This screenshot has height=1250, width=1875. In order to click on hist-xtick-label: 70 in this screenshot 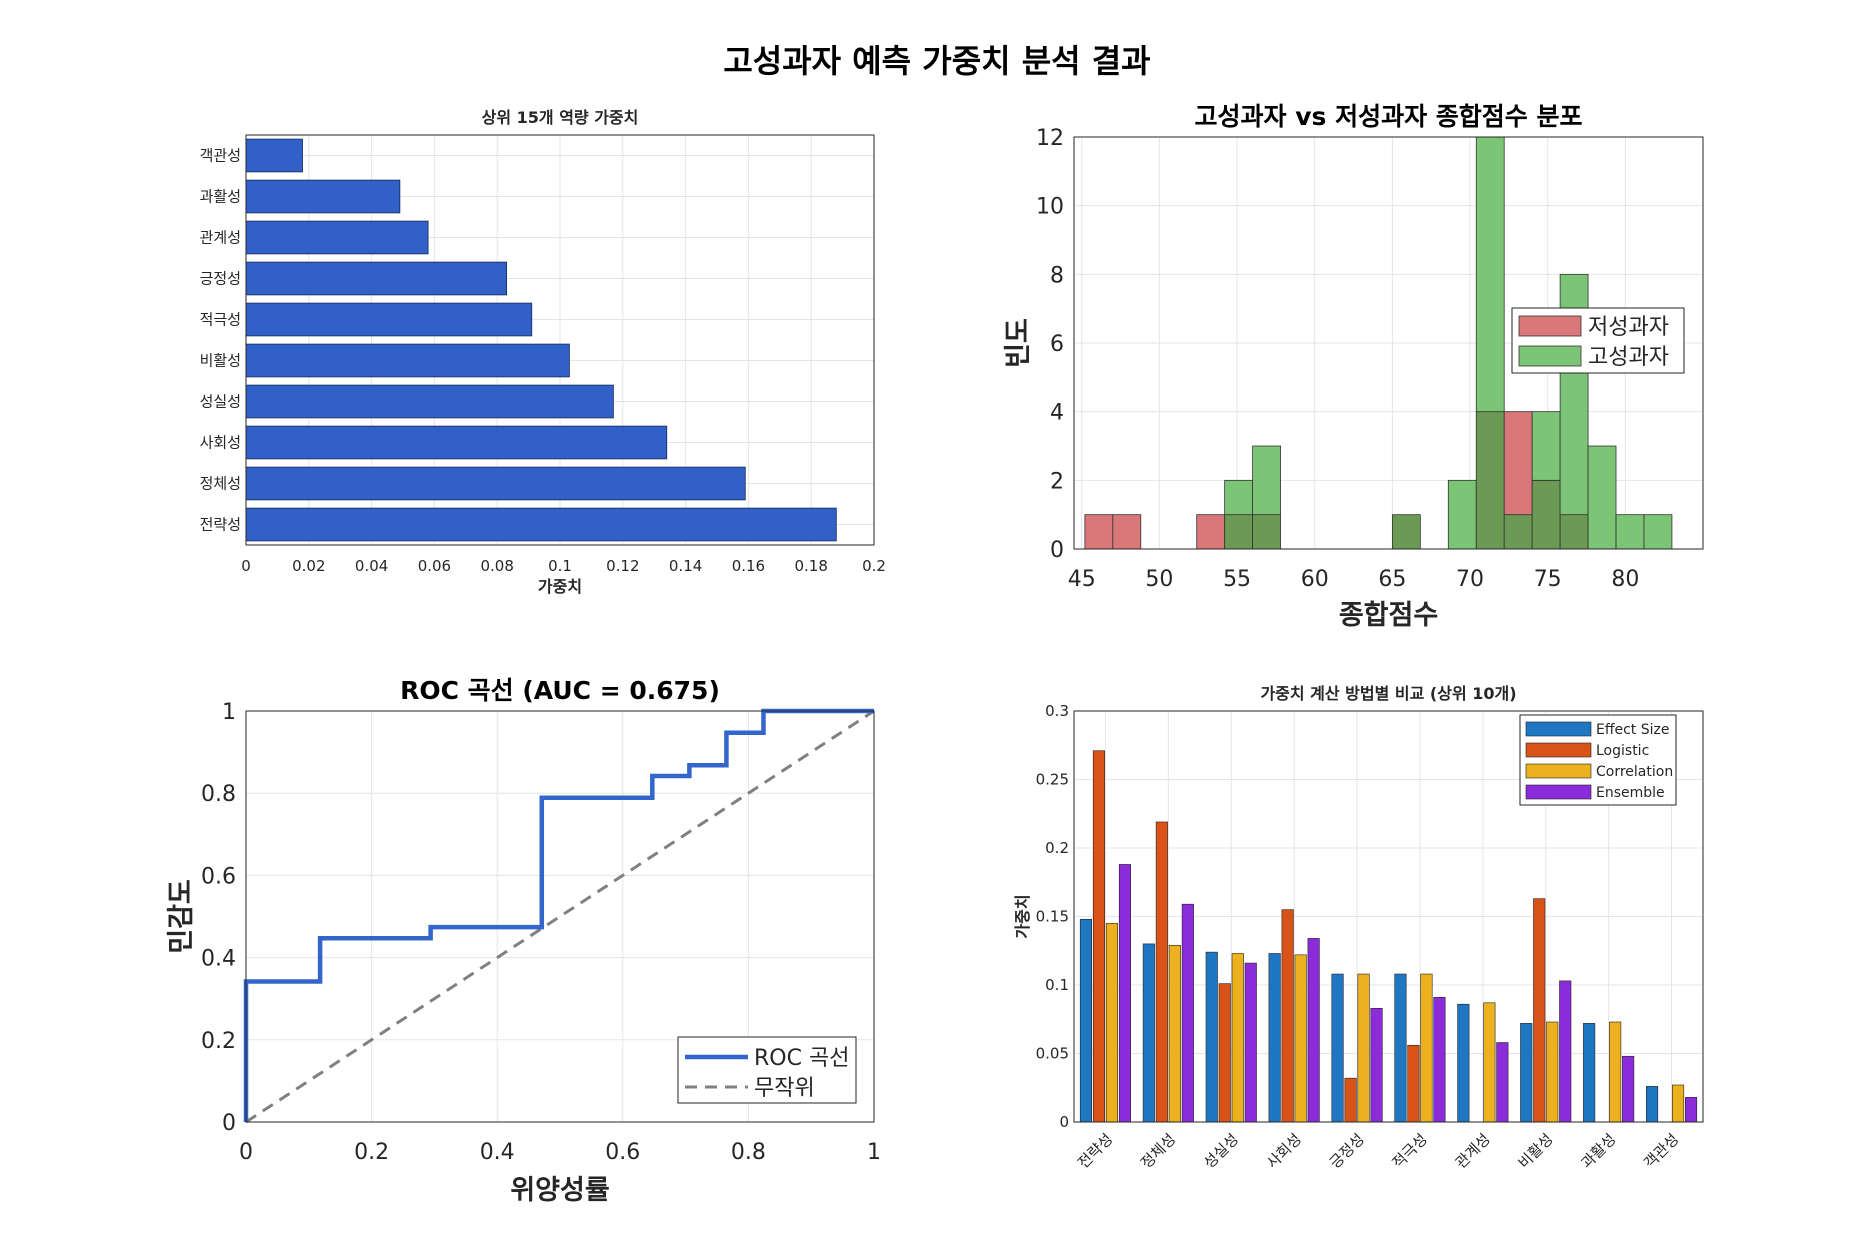, I will do `click(1470, 579)`.